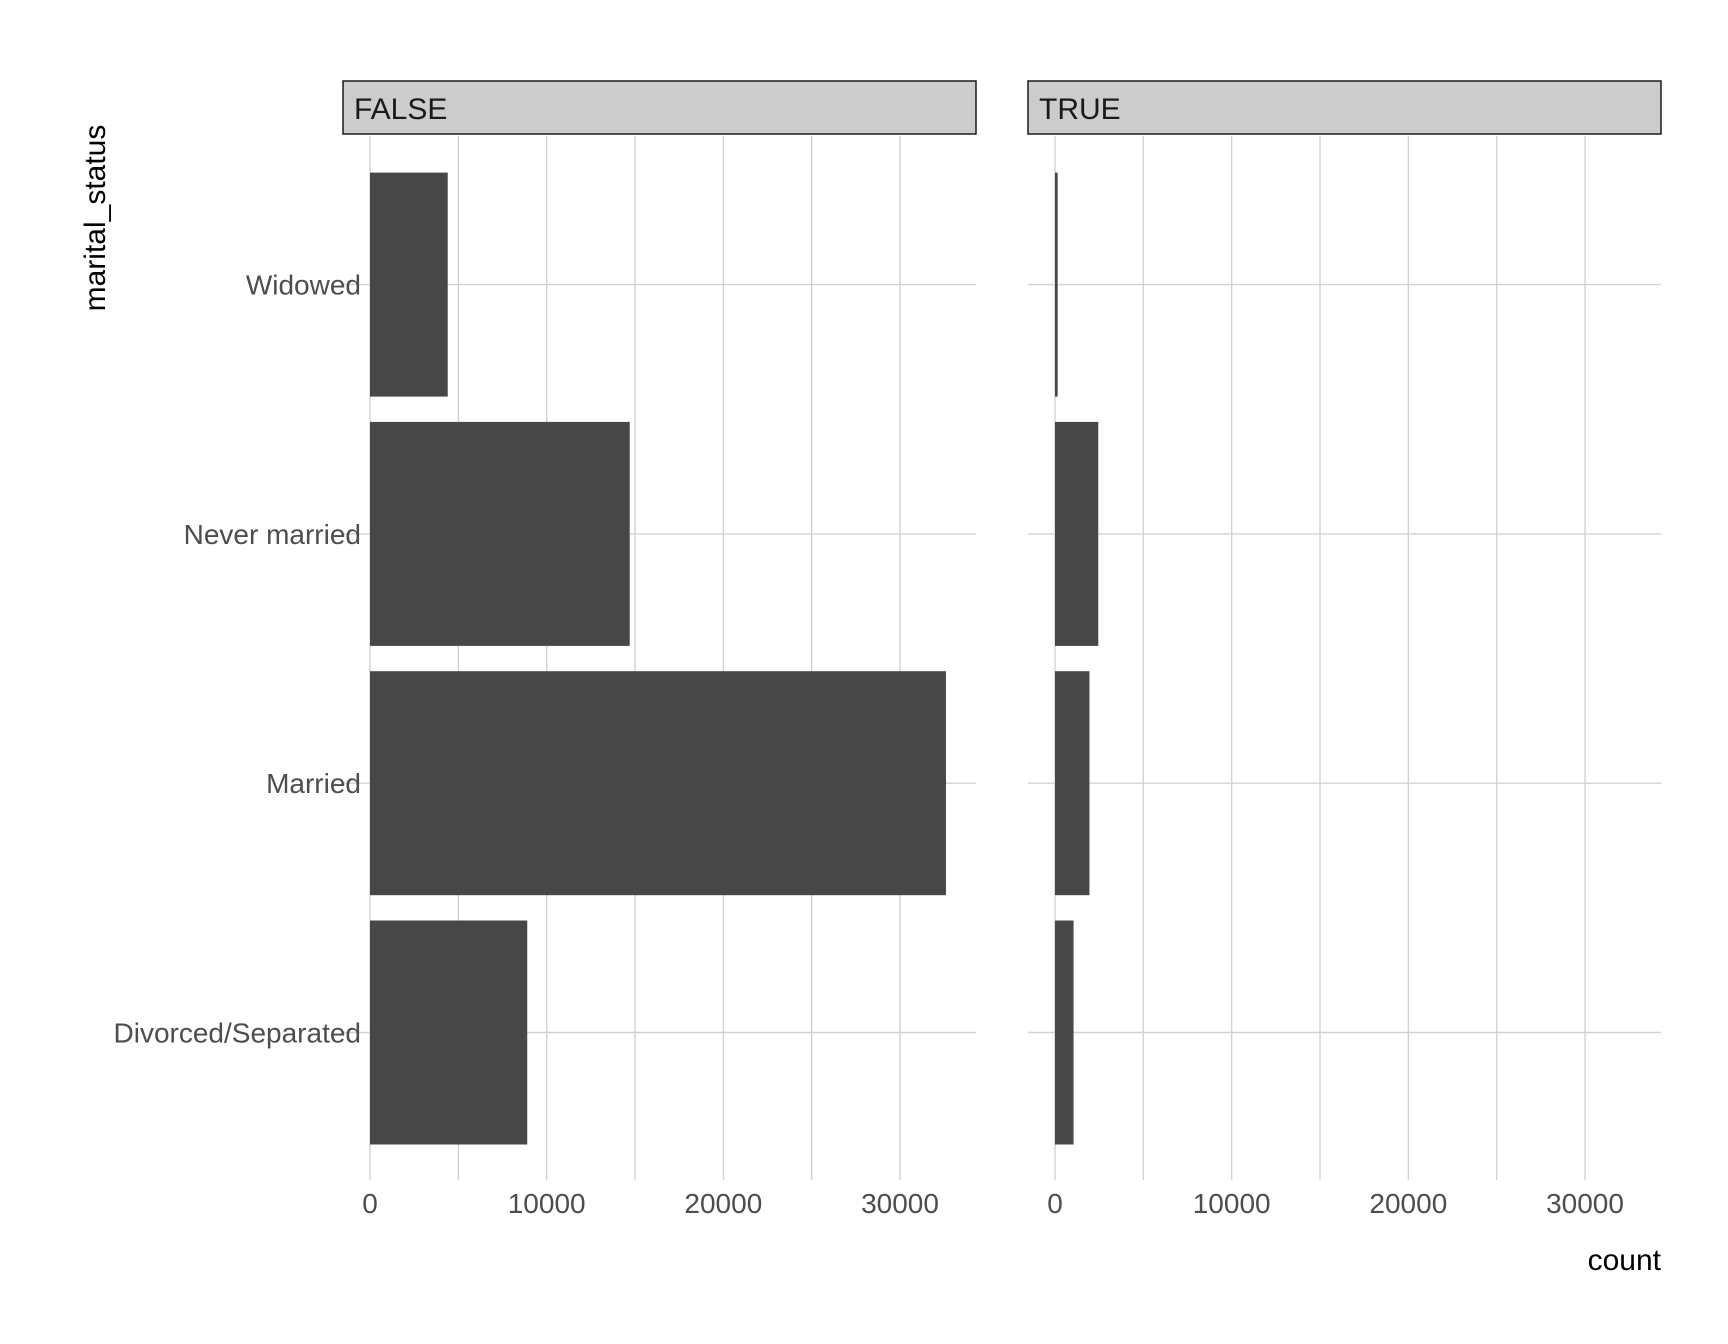 The image size is (1728, 1344). I want to click on y-tick-label: Never married, so click(272, 534).